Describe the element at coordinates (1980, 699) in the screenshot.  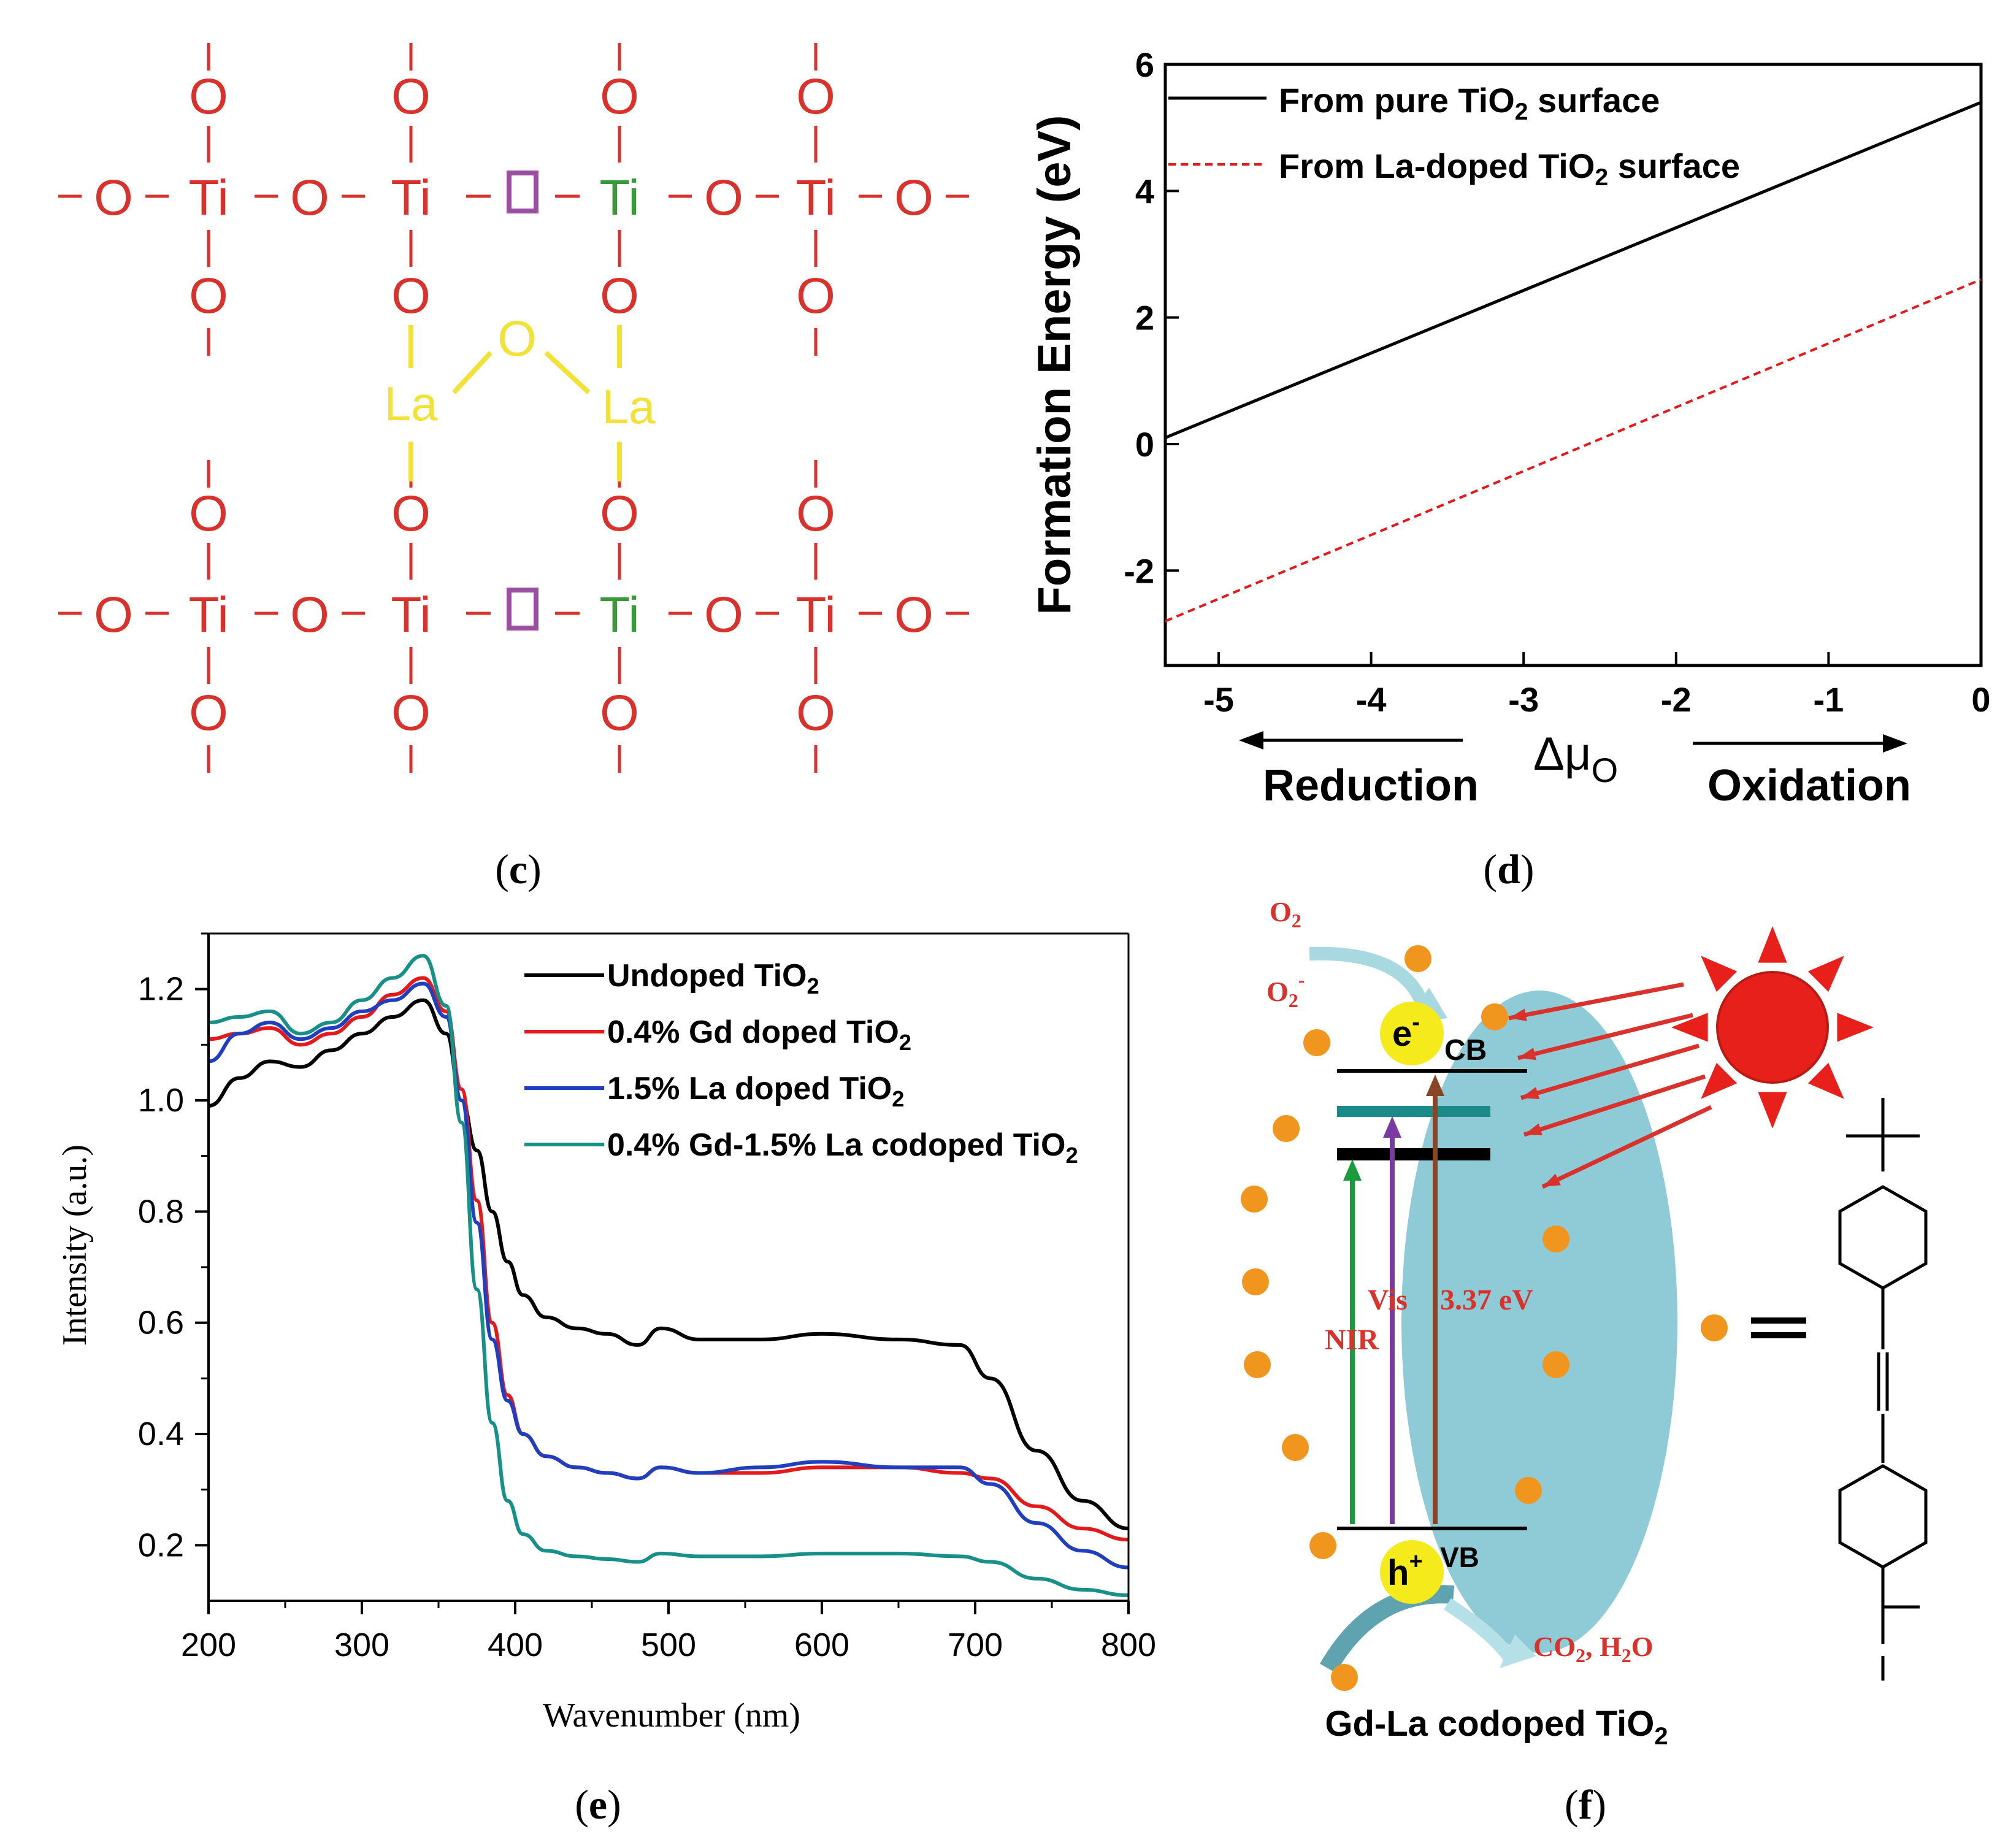
I see `x-tick-label-d: 0` at that location.